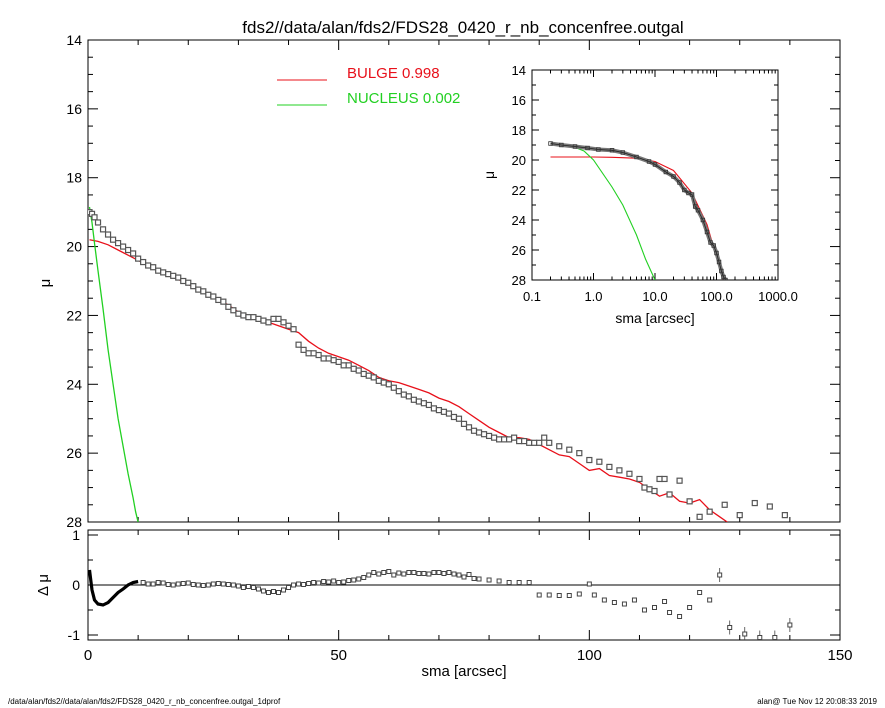  Describe the element at coordinates (74, 384) in the screenshot. I see `y-tick-label: 24` at that location.